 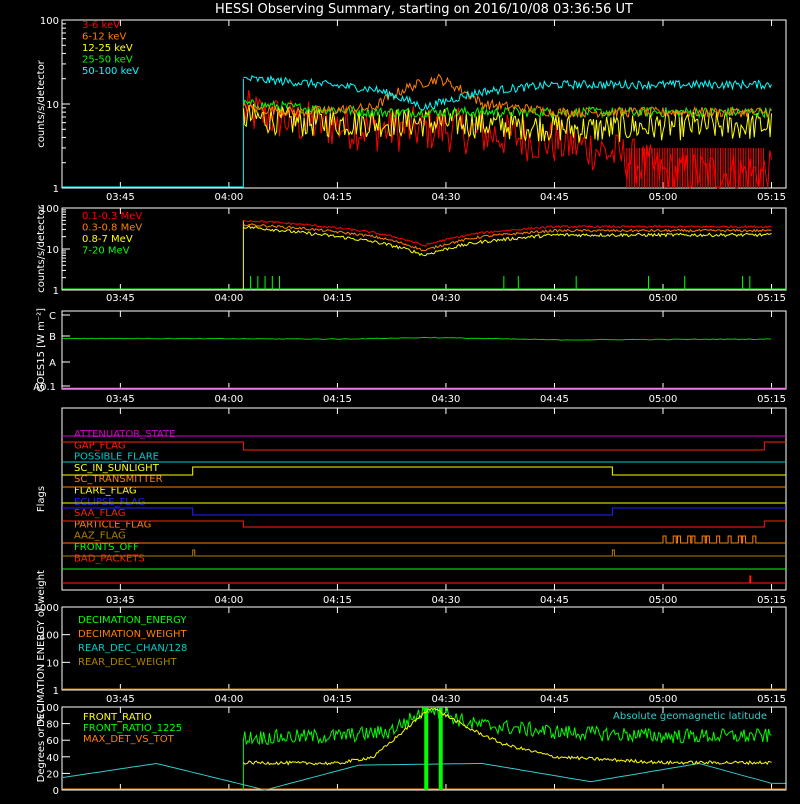 I want to click on legend-entry: ECLIPSE_FLAG, so click(x=109, y=502).